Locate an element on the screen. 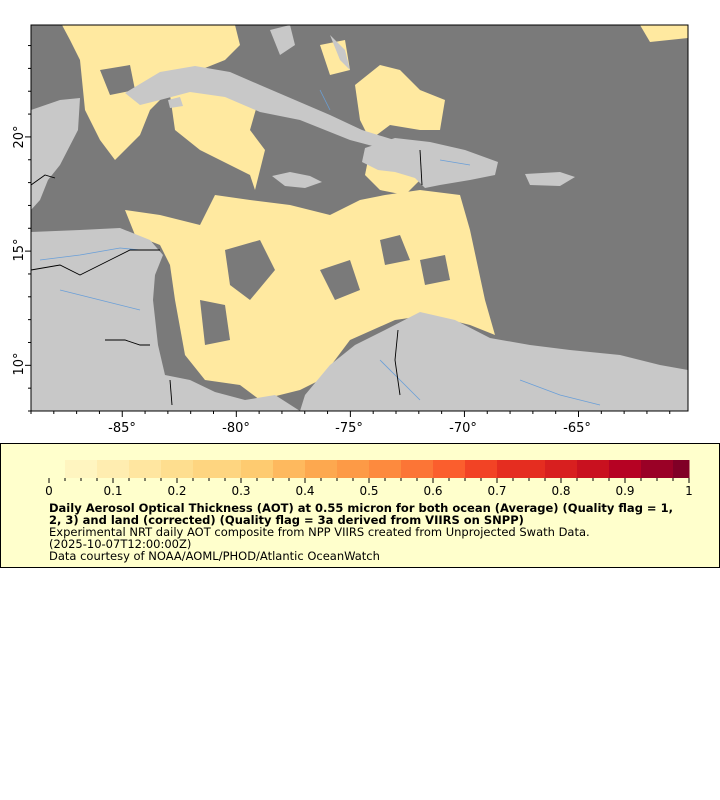 This screenshot has height=800, width=720. colorbar-tick-label: 0.9 is located at coordinates (624, 491).